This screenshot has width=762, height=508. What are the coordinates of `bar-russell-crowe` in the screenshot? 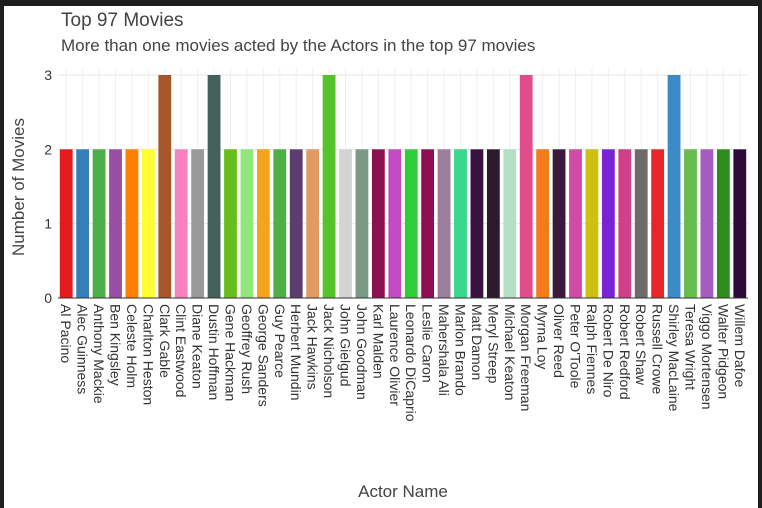 It's located at (658, 223).